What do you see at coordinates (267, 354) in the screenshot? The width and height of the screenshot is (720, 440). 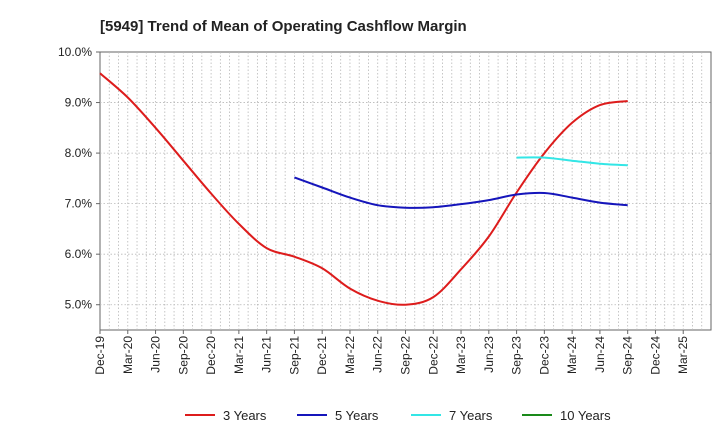 I see `x-tick-label: Jun-21` at bounding box center [267, 354].